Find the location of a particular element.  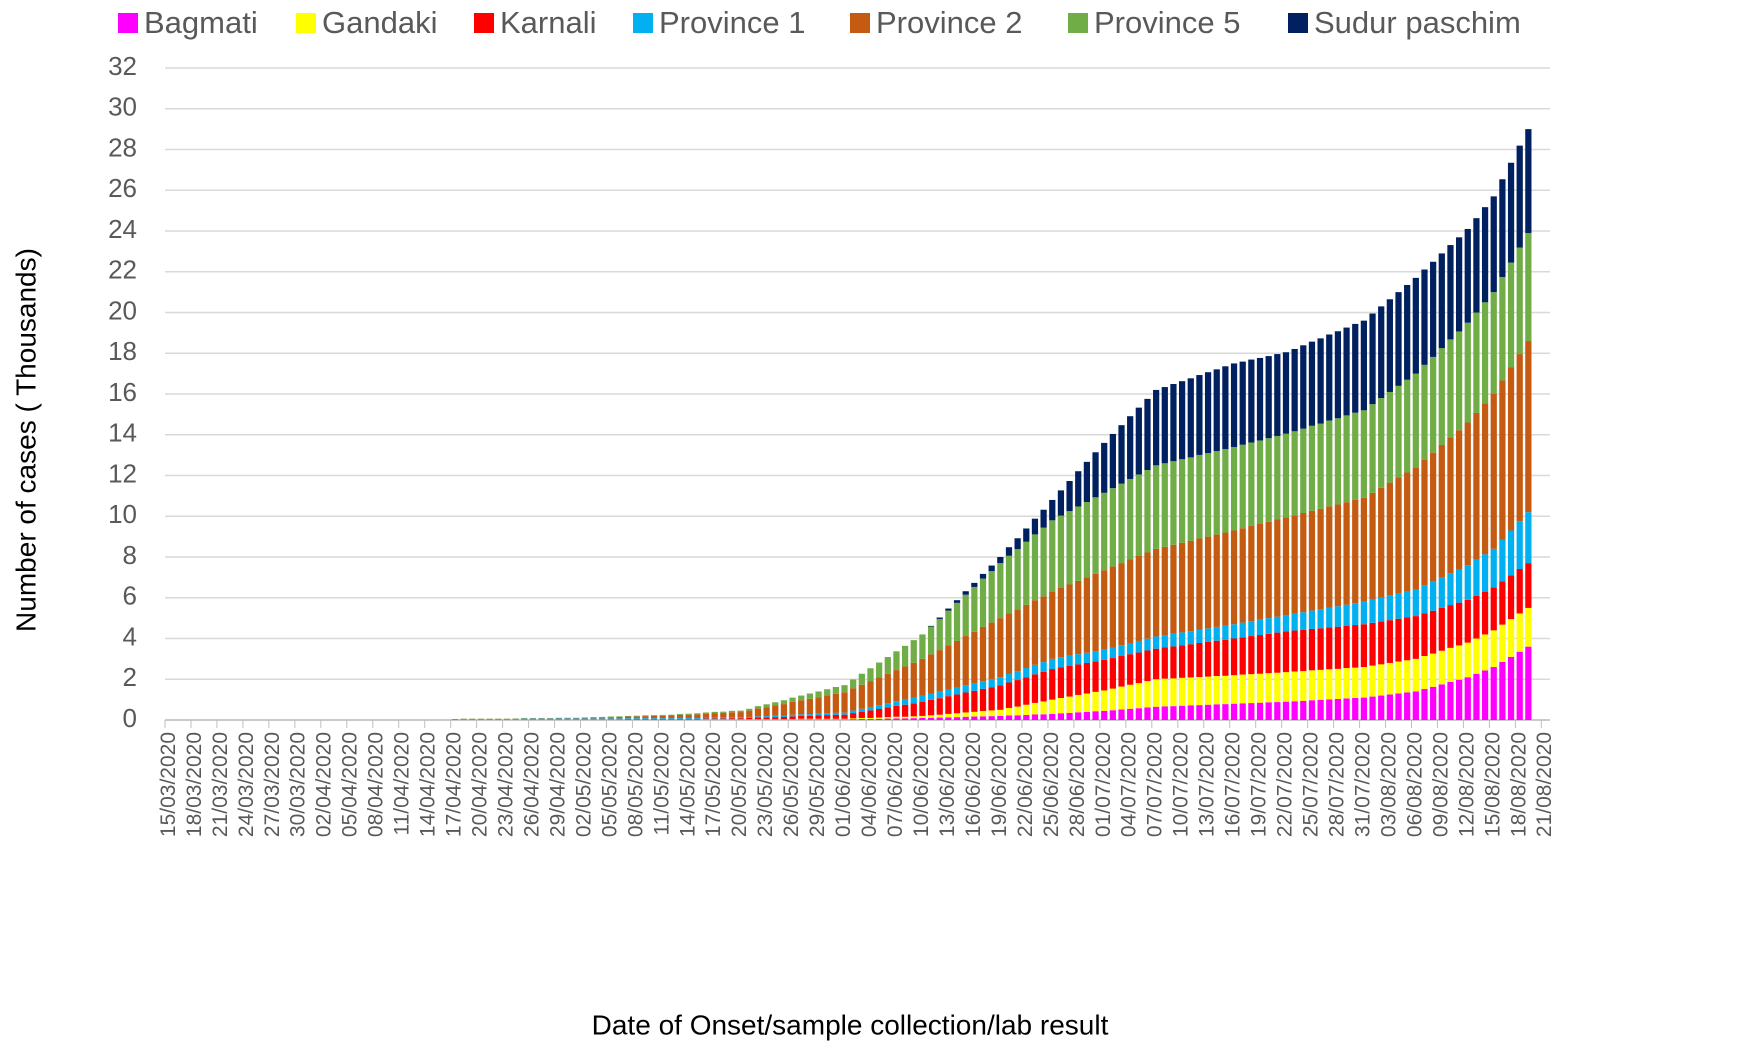

y-tick-label: 22 is located at coordinates (122, 270).